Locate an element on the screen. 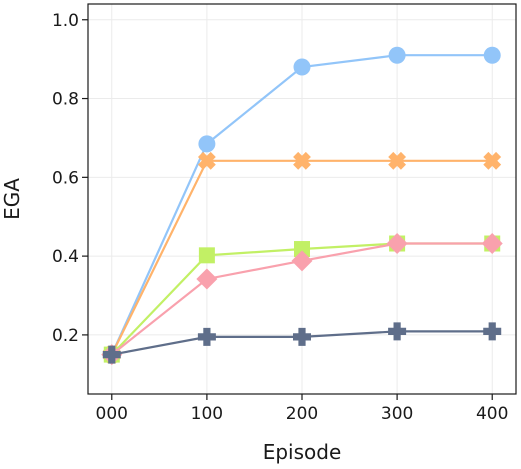 The height and width of the screenshot is (469, 521). series-plus is located at coordinates (302, 343).